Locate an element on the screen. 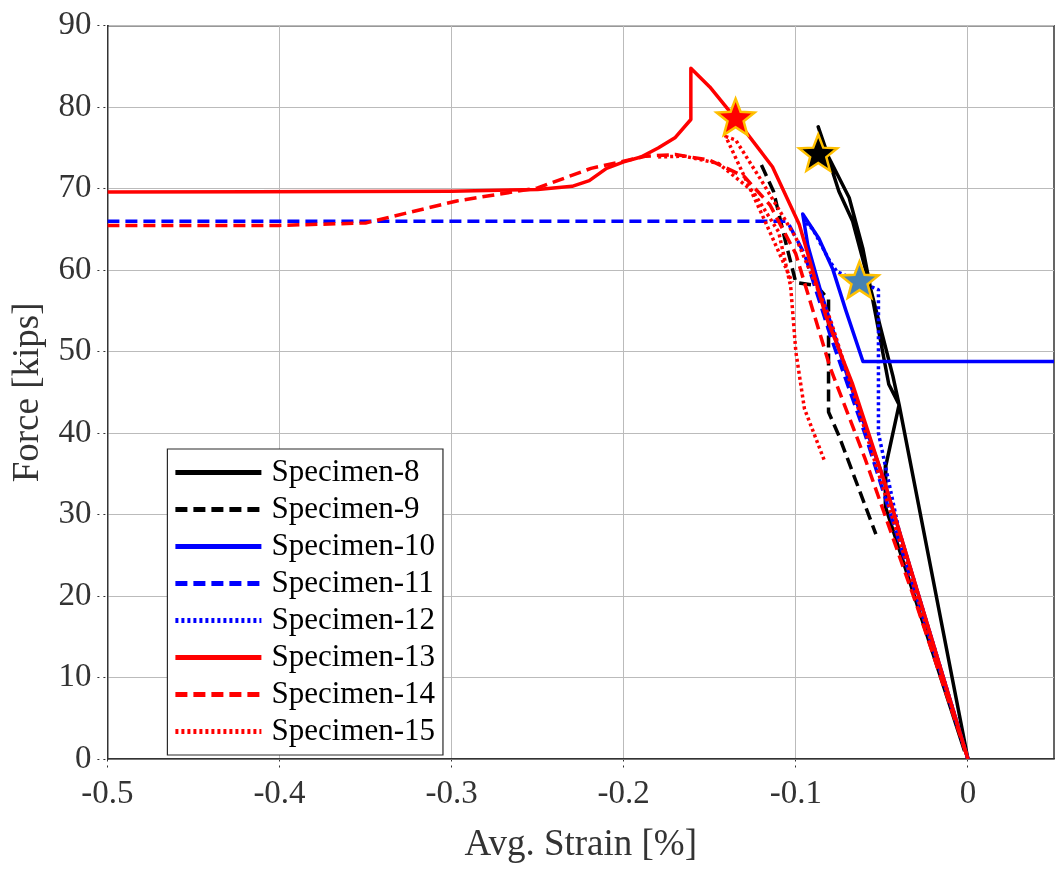  legend-label: Specimen-8 is located at coordinates (345, 470).